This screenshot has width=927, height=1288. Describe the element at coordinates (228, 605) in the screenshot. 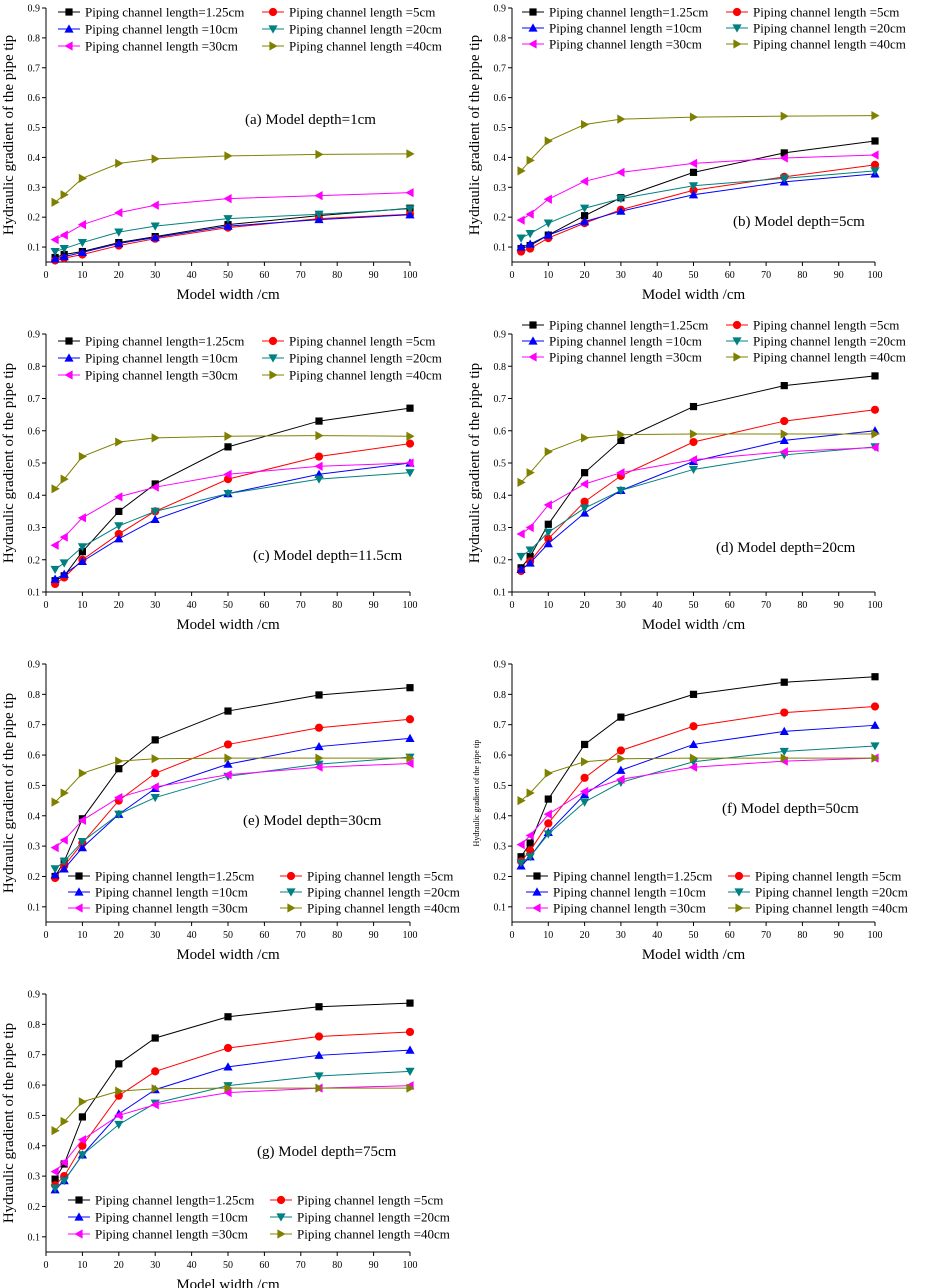

I see `x-tick-label: 50` at that location.